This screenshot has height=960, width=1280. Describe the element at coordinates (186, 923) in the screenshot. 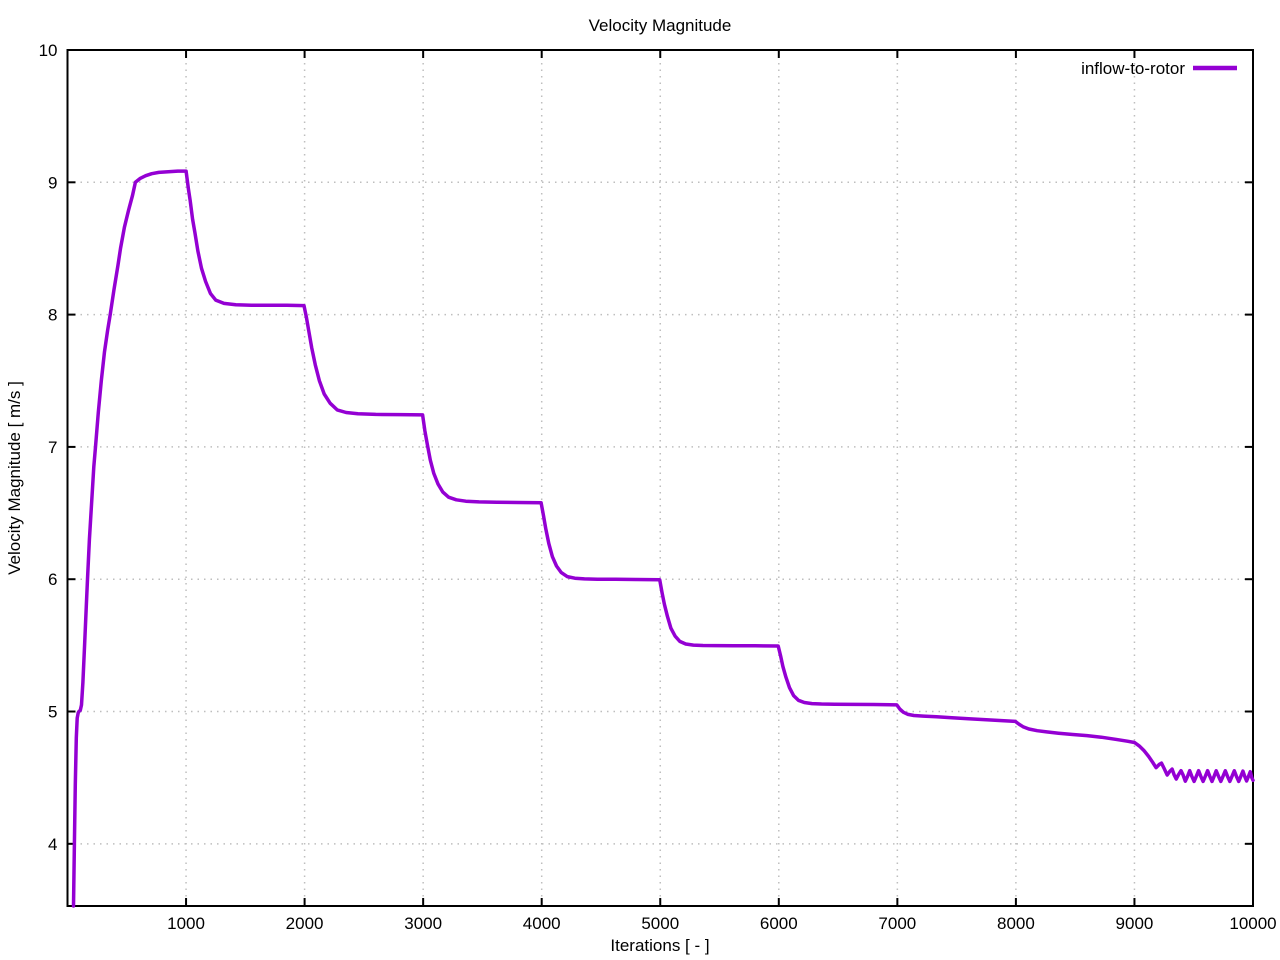

I see `x-tick-label: 1000` at that location.